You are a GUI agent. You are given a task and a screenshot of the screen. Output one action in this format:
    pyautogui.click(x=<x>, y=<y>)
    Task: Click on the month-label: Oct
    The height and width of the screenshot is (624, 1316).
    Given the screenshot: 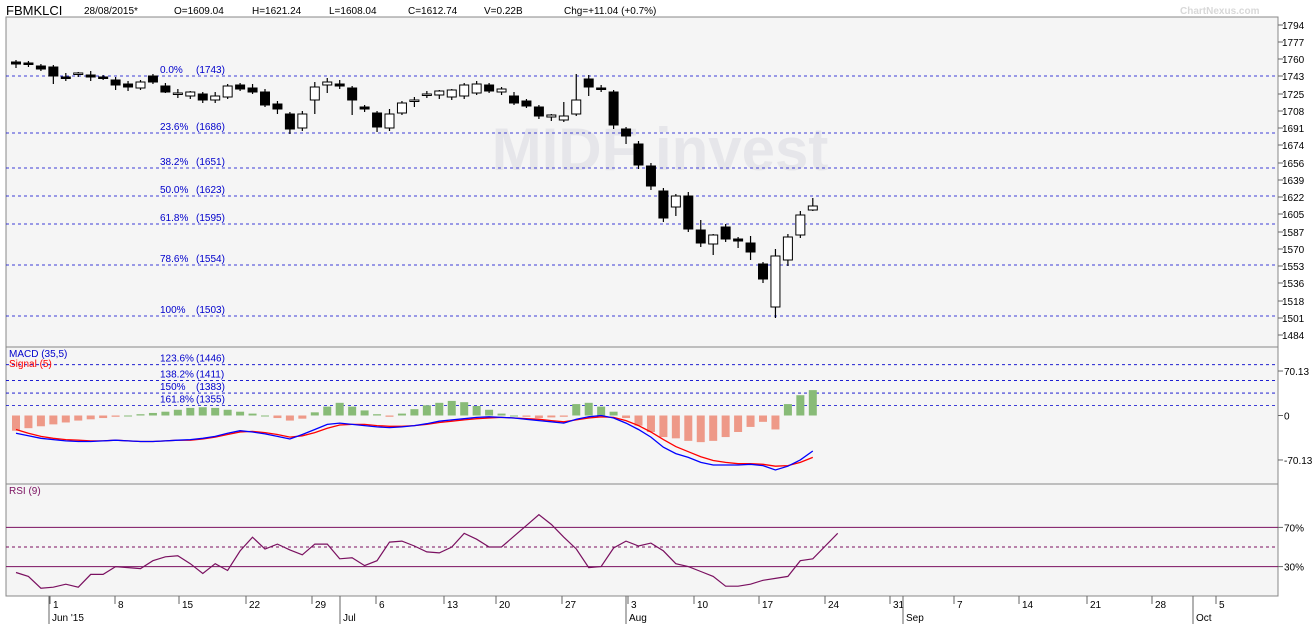 What is the action you would take?
    pyautogui.click(x=1204, y=618)
    